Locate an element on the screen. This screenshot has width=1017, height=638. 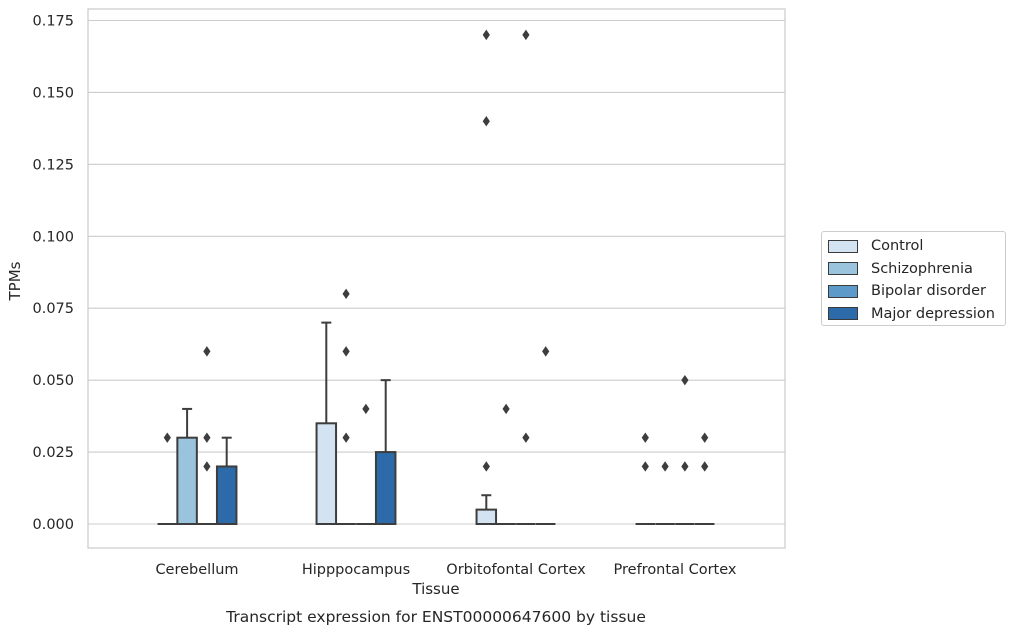
legend-item-control: Control is located at coordinates (916, 246).